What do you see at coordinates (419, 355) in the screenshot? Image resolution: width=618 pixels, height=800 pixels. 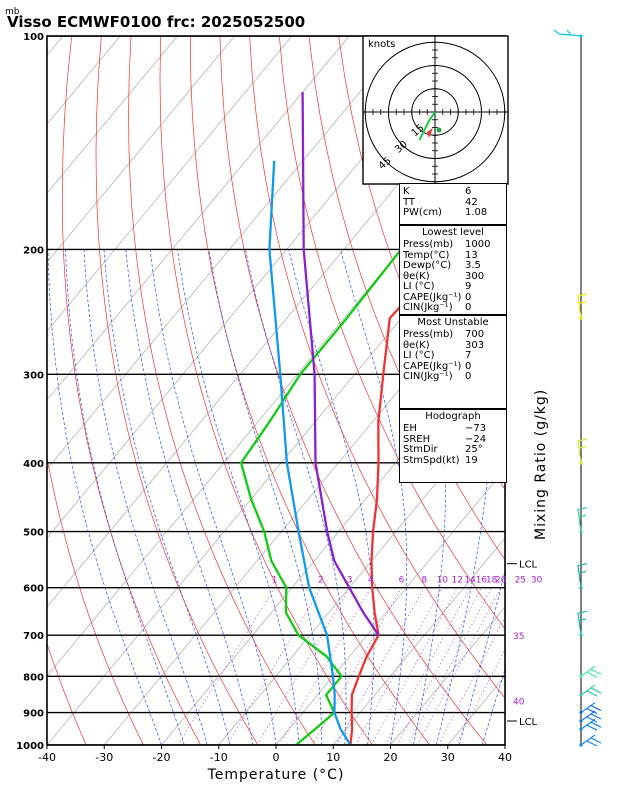 I see `most-unstable-key: LI (°C)` at bounding box center [419, 355].